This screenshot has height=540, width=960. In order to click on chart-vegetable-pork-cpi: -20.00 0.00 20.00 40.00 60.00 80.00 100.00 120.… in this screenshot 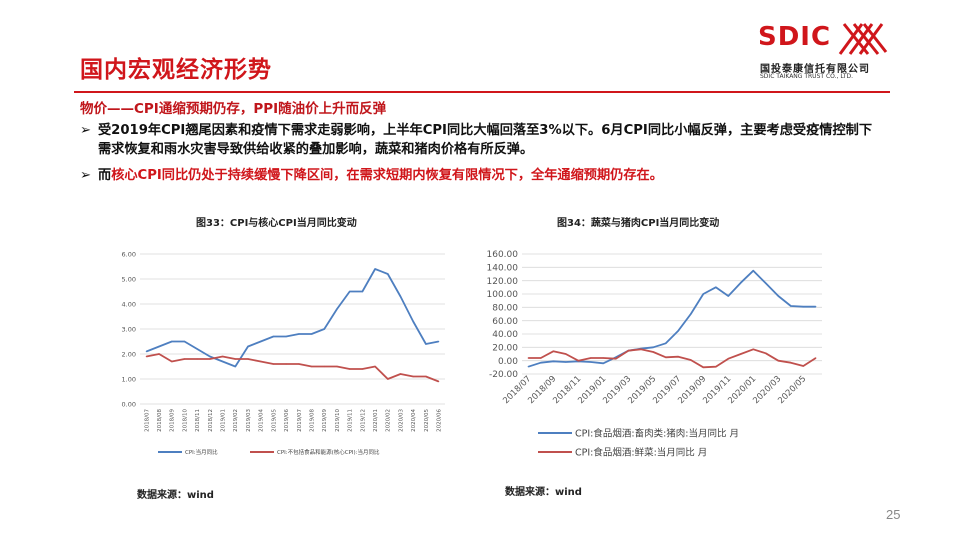, I will do `click(654, 354)`.